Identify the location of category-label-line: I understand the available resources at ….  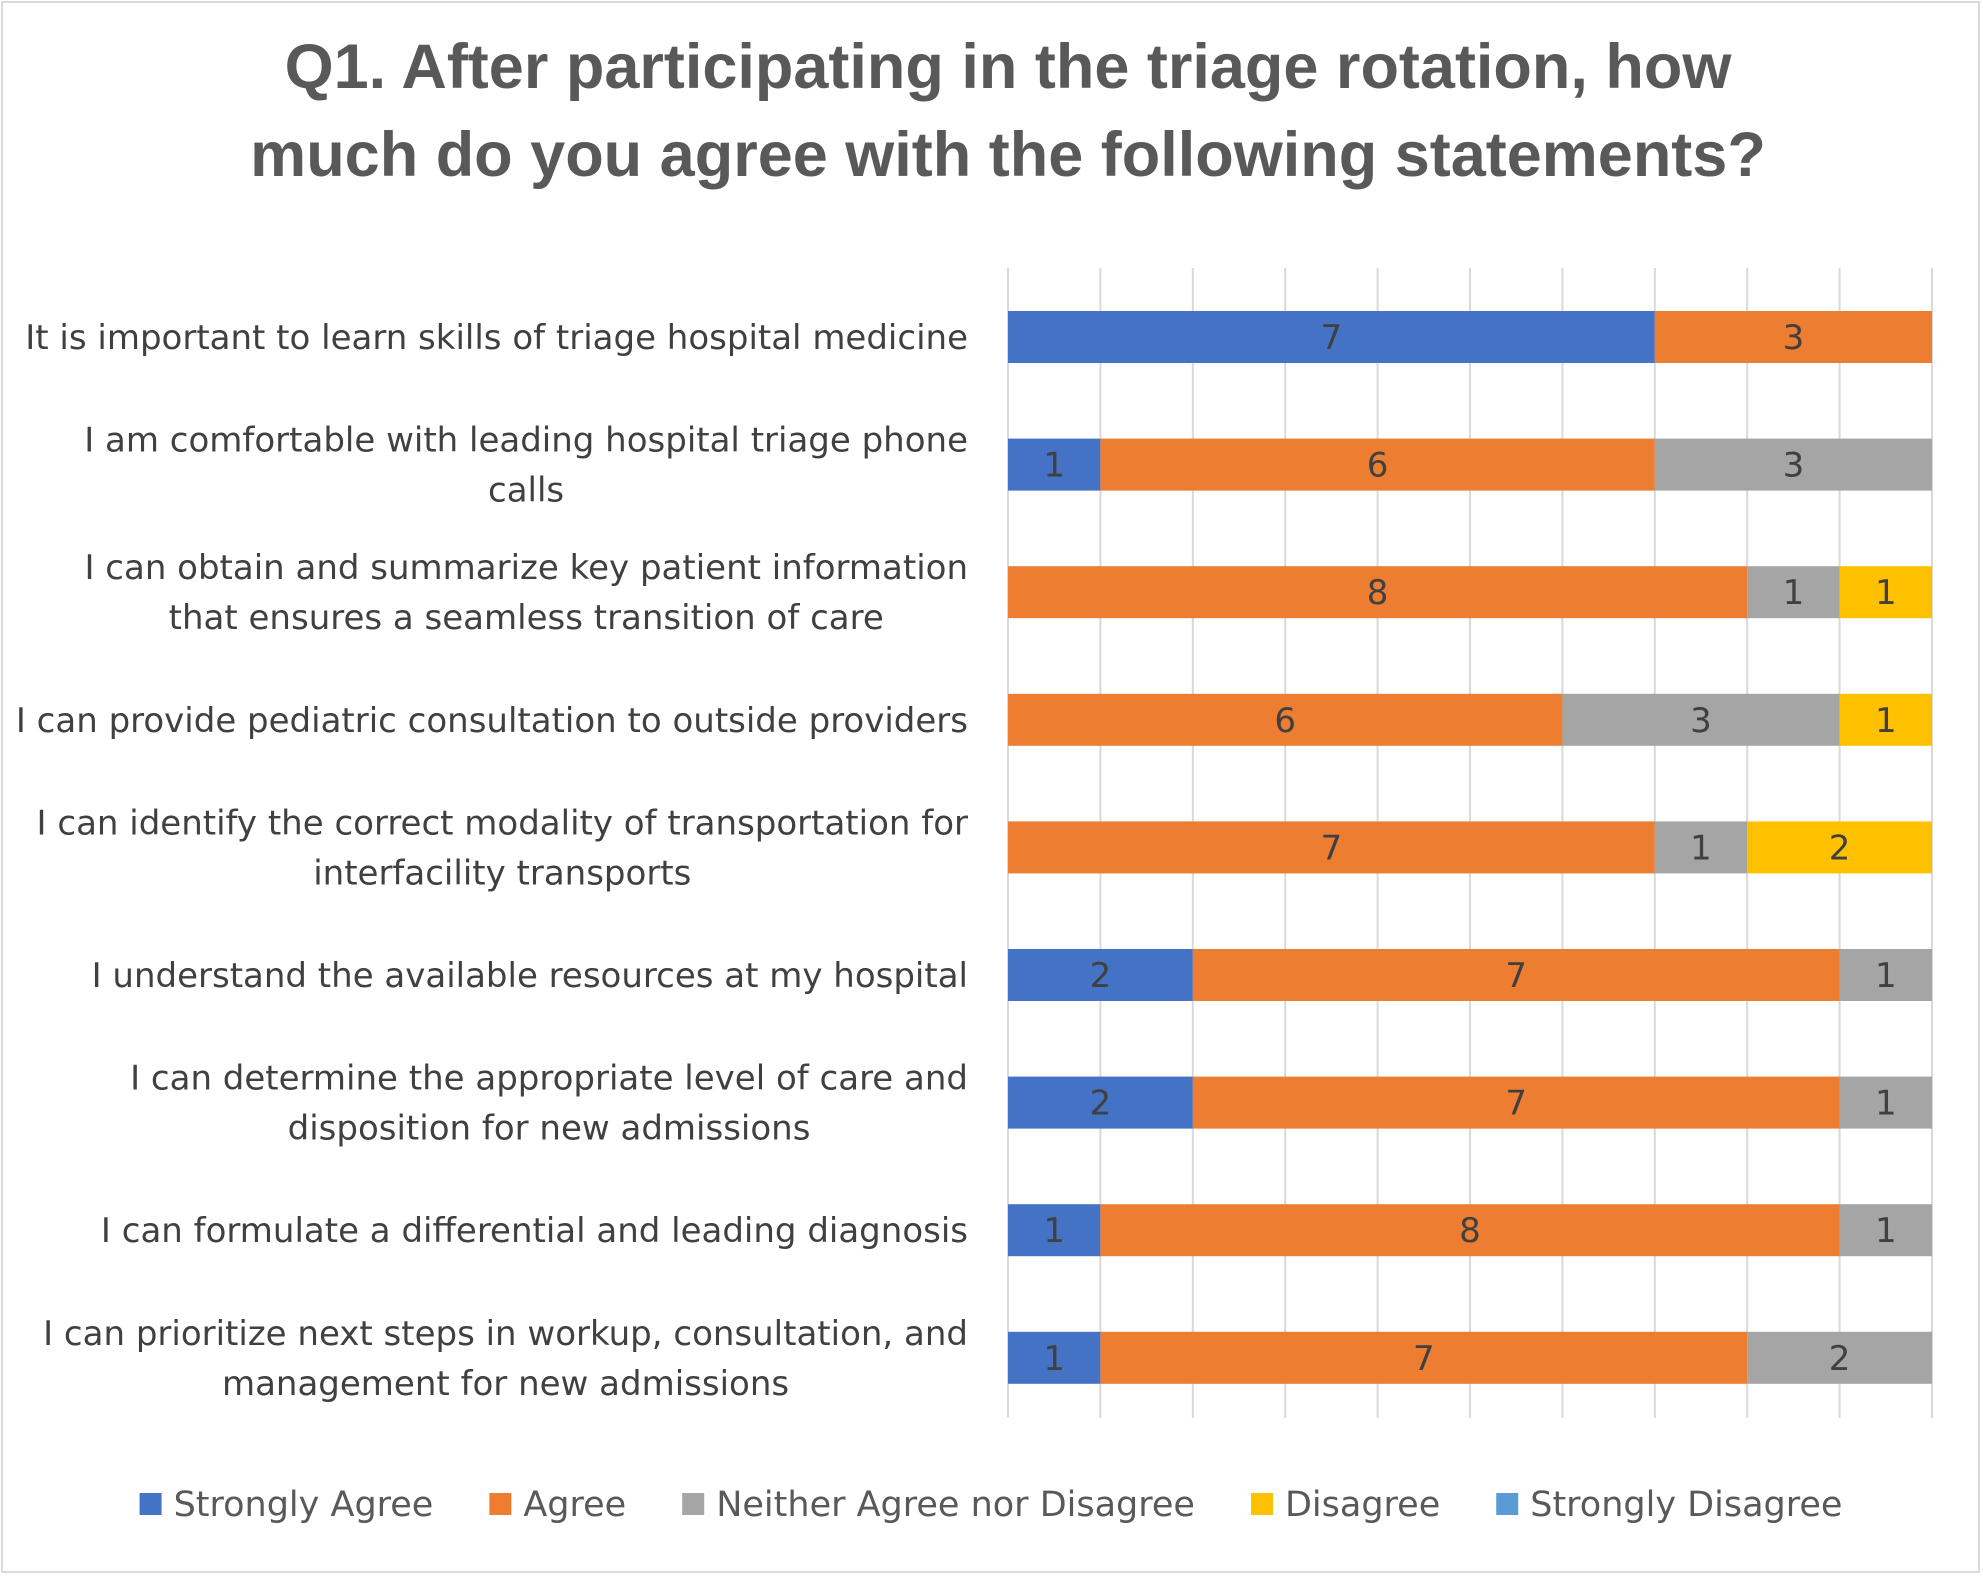
(530, 976).